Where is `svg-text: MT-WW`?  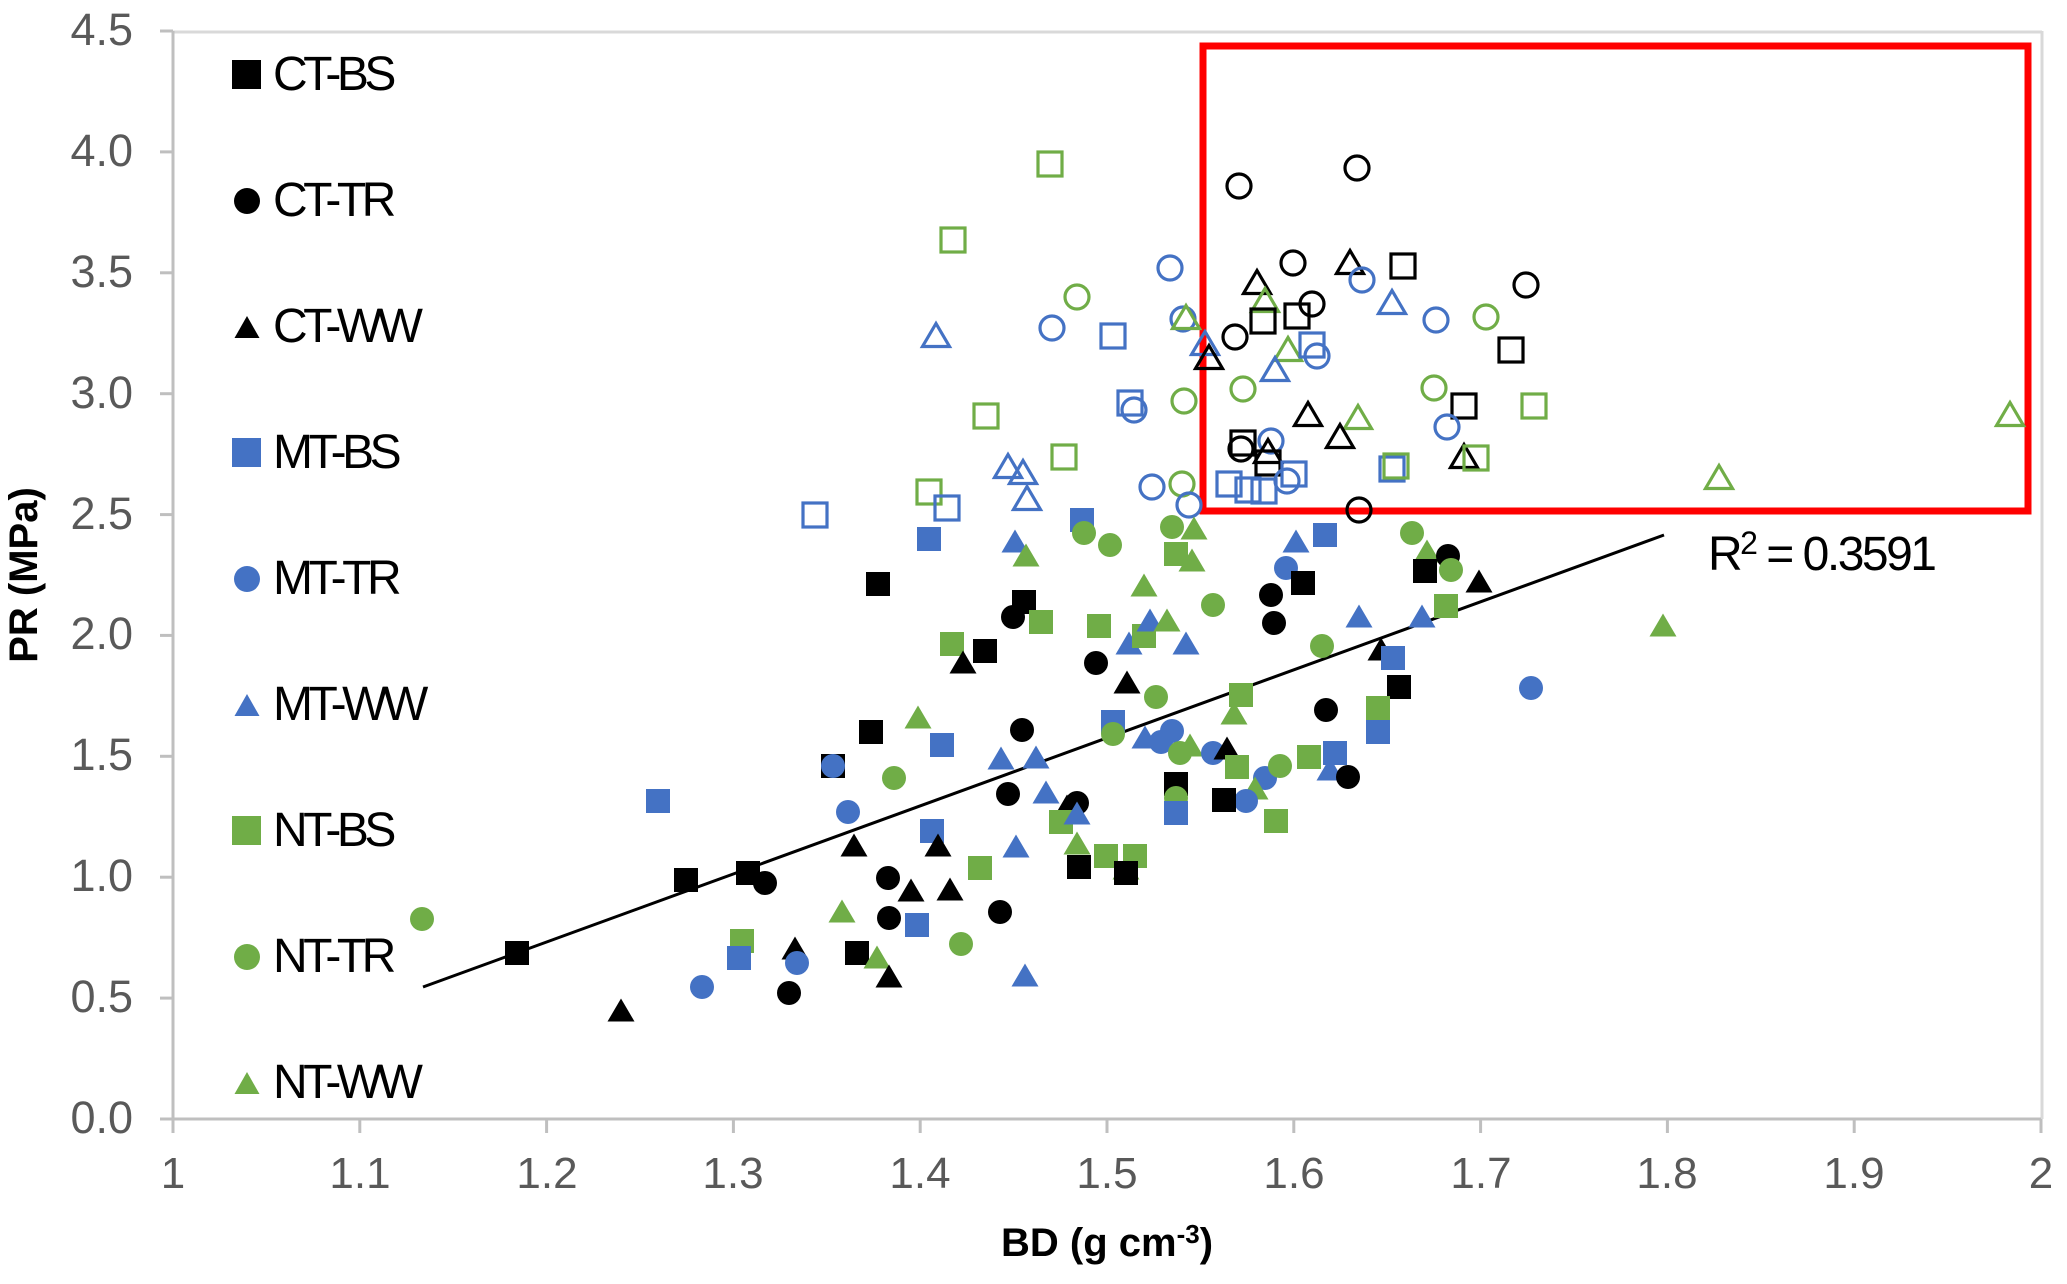
svg-text: MT-WW is located at coordinates (351, 704).